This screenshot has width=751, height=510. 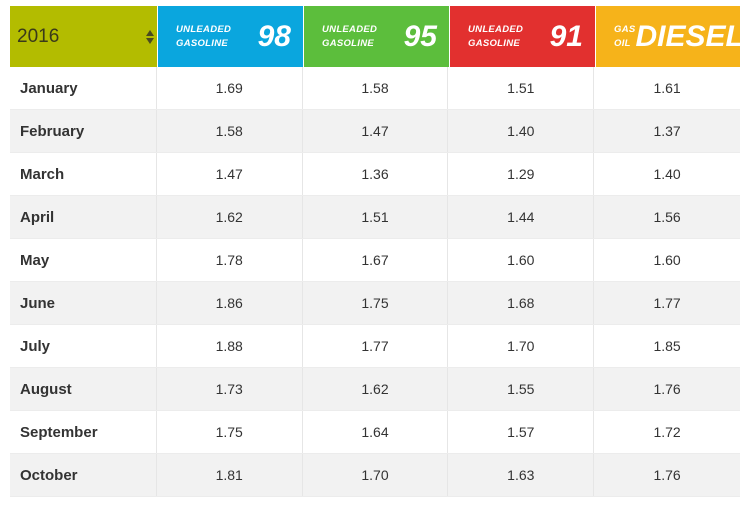 What do you see at coordinates (521, 389) in the screenshot?
I see `price-cell: 1.55` at bounding box center [521, 389].